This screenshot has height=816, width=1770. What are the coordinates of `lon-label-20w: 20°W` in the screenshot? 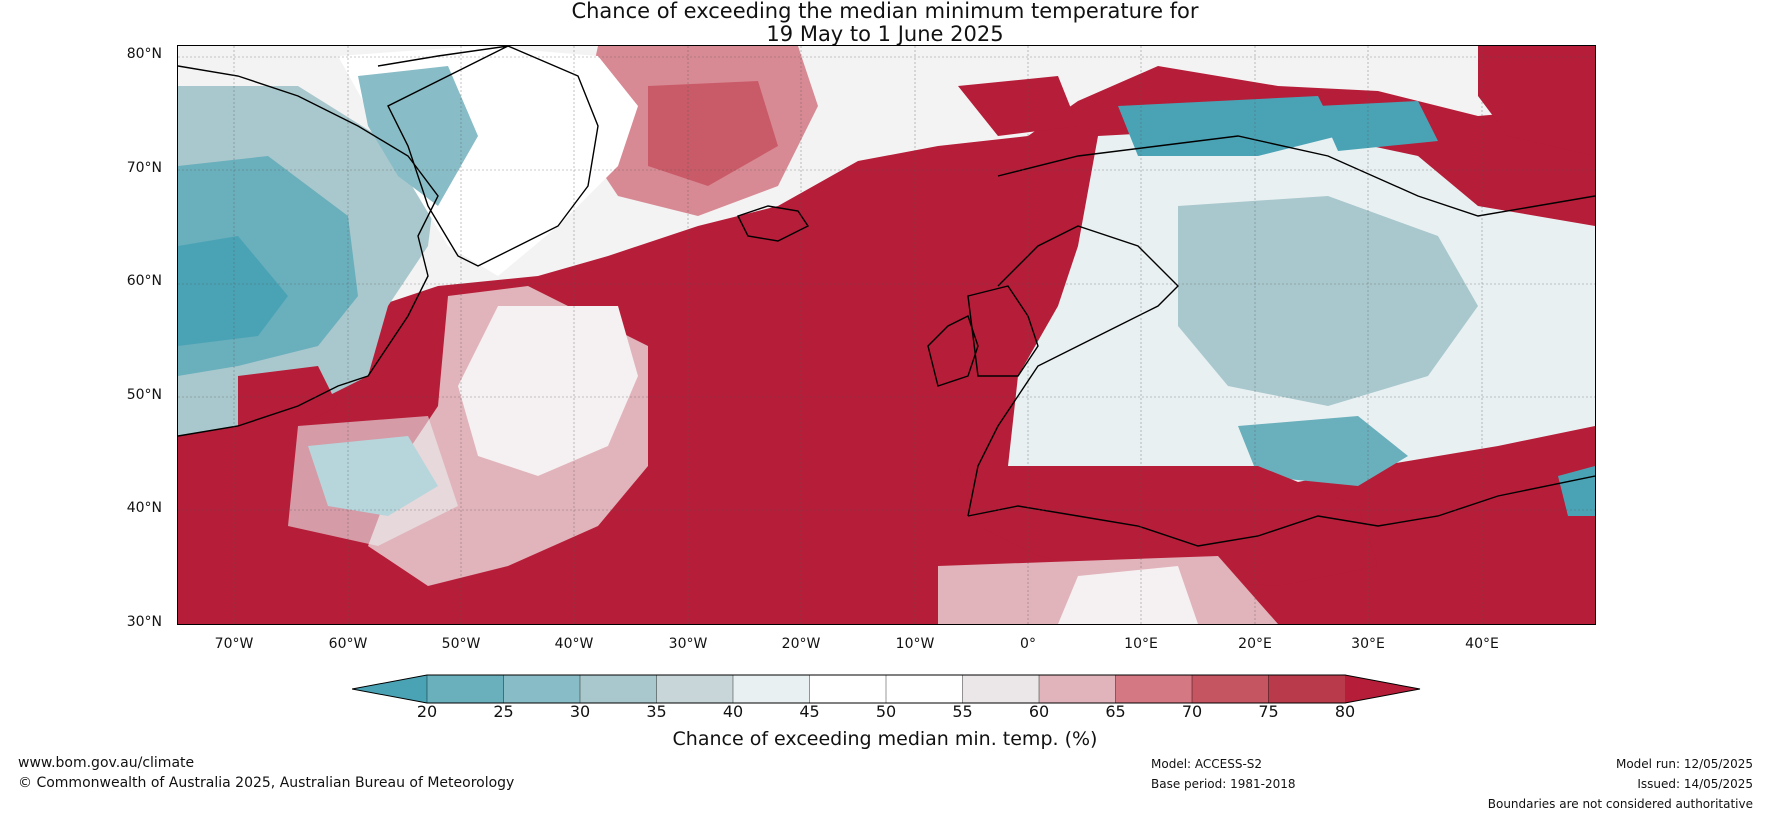 It's located at (801, 644).